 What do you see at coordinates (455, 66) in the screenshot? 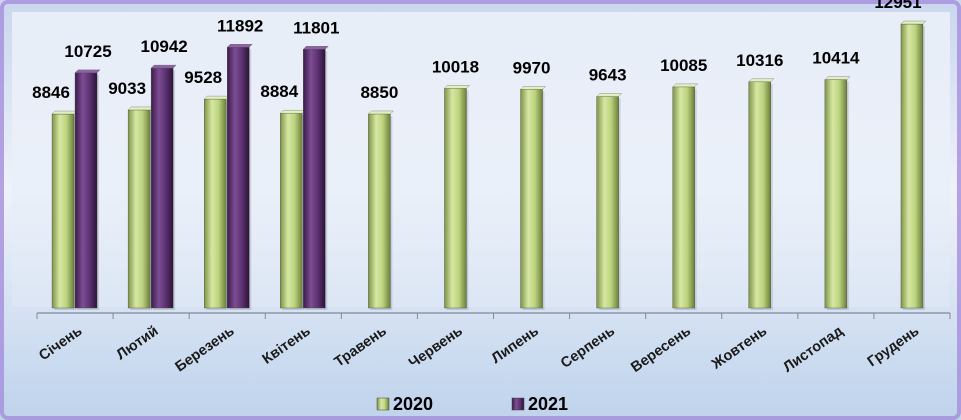
I see `data-label-2020-6: 10018` at bounding box center [455, 66].